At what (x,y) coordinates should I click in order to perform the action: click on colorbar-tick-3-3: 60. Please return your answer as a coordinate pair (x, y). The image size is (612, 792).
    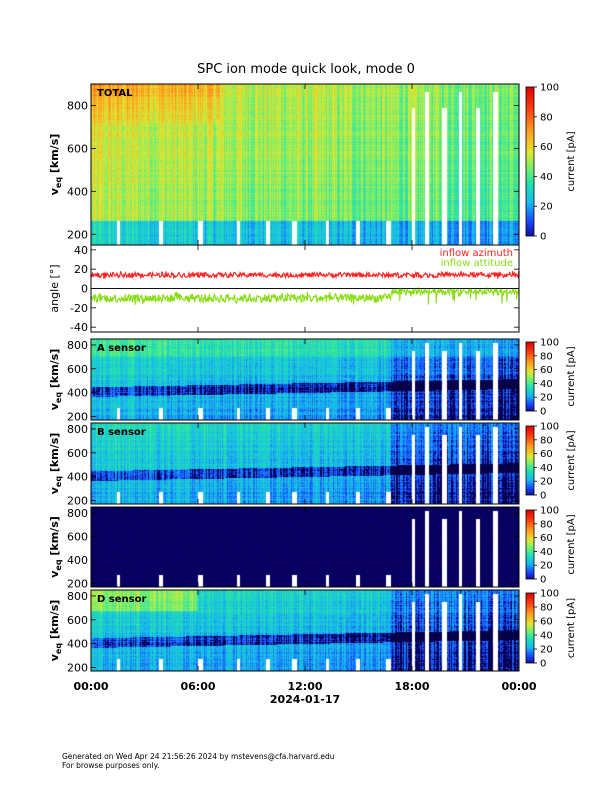
    Looking at the image, I should click on (546, 454).